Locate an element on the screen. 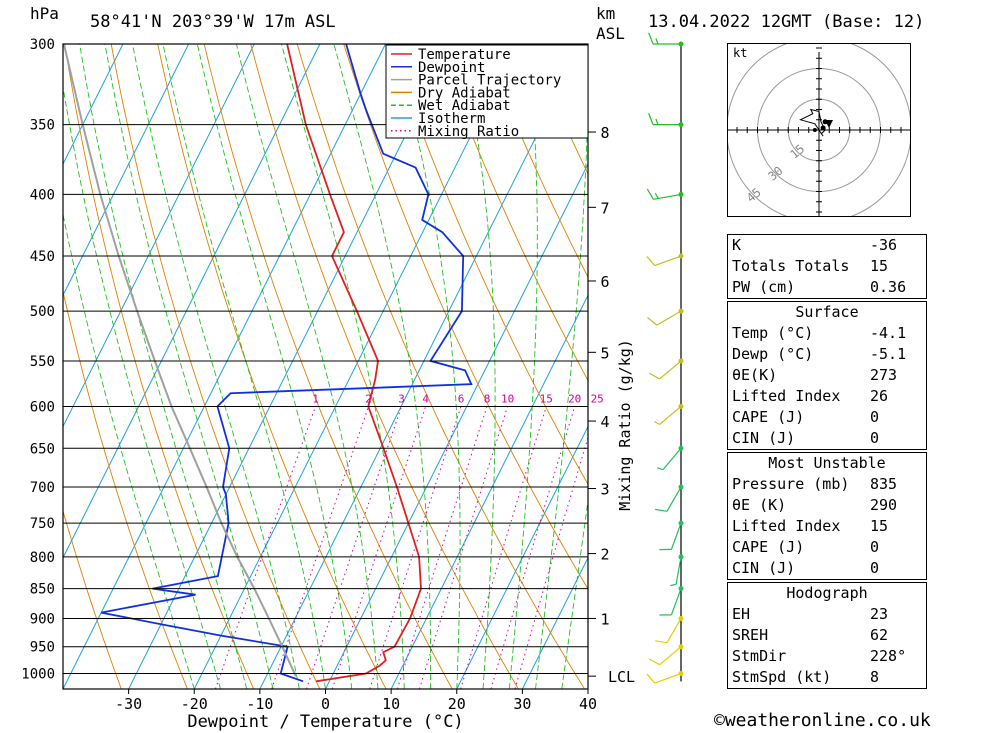  legend-label: Parcel Trajectory is located at coordinates (489, 81).